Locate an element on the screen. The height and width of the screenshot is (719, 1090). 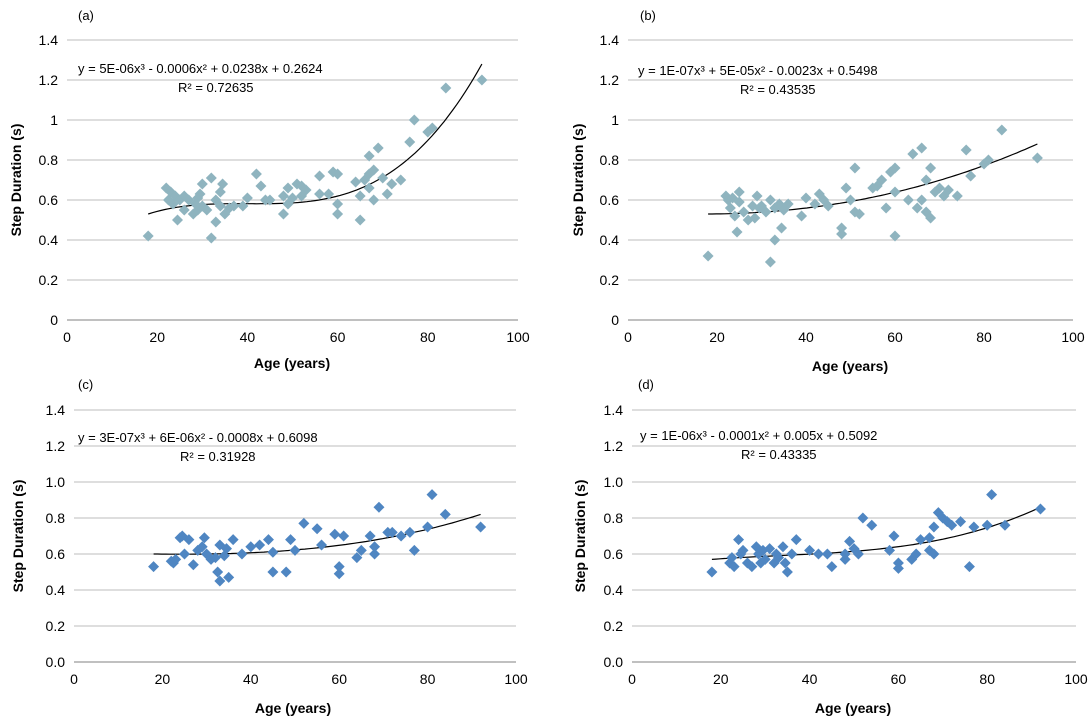
panel-label: (a) is located at coordinates (86, 15).